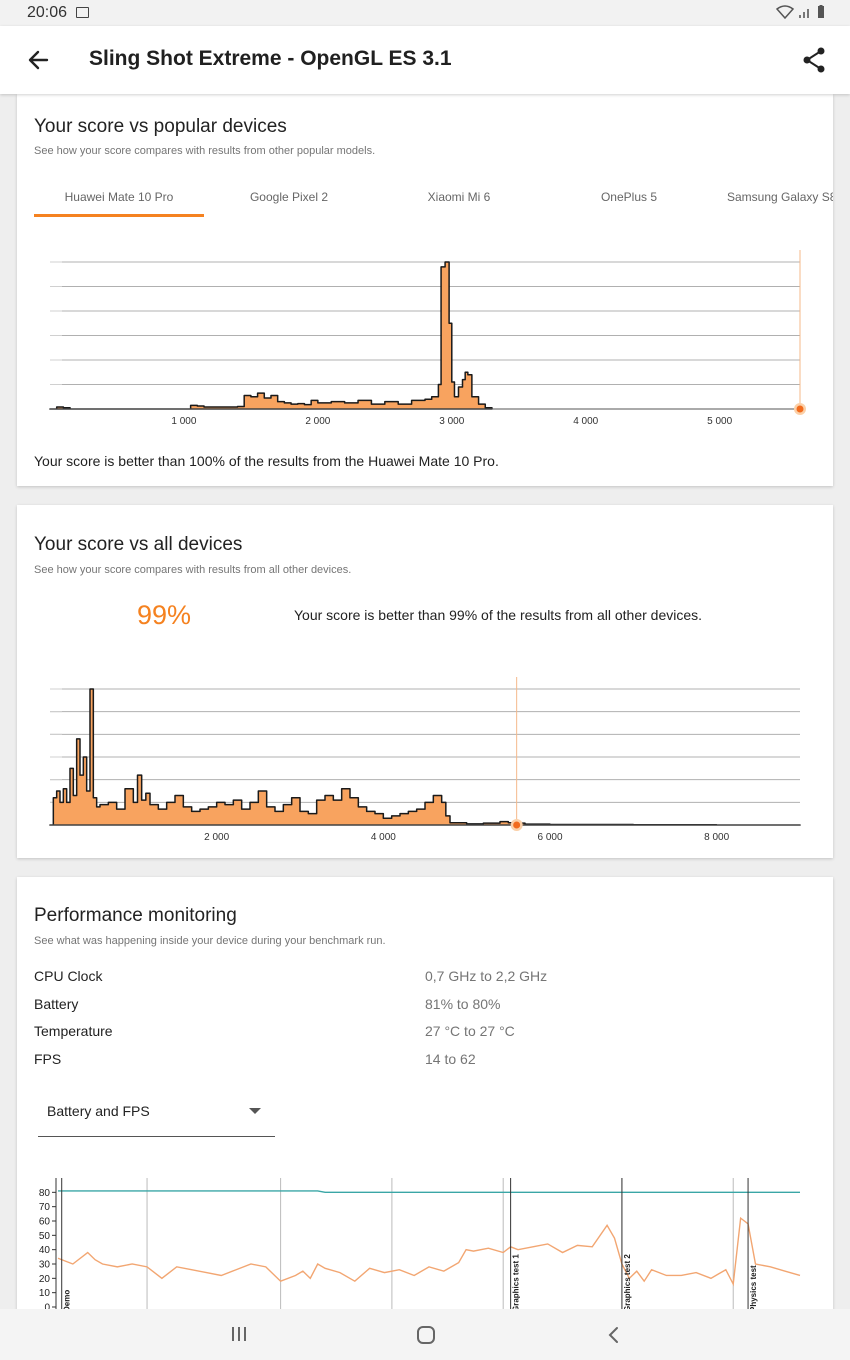 This screenshot has width=850, height=1360. What do you see at coordinates (804, 13) in the screenshot?
I see `signal-icon` at bounding box center [804, 13].